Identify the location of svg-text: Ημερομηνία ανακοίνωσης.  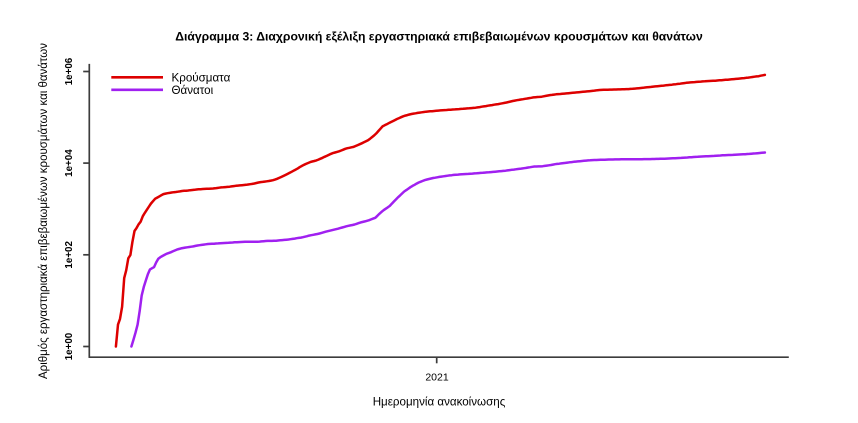
(439, 402).